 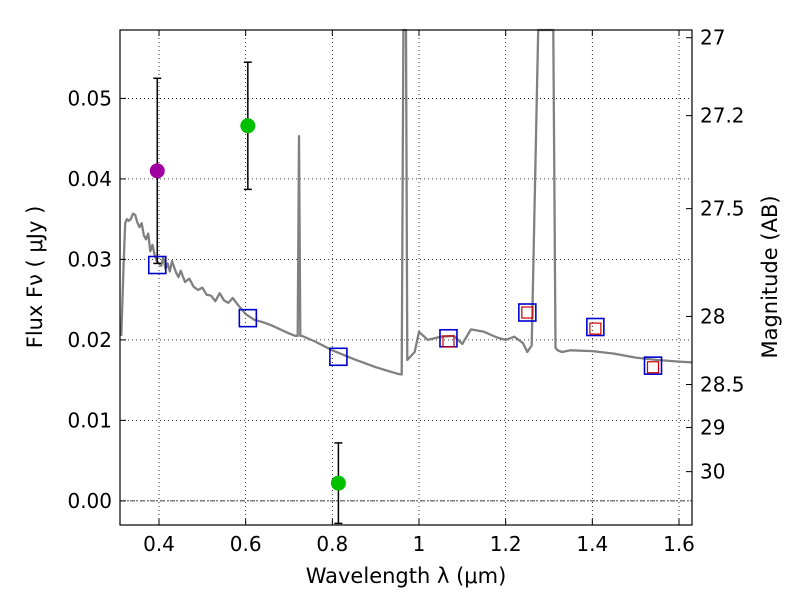 What do you see at coordinates (419, 544) in the screenshot?
I see `x-tick-label: 1` at bounding box center [419, 544].